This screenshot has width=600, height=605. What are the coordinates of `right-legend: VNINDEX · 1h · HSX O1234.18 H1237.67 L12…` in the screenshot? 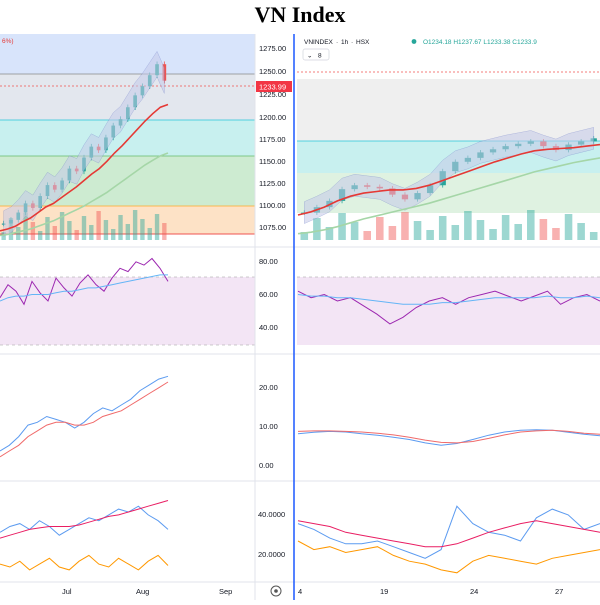 It's located at (419, 50).